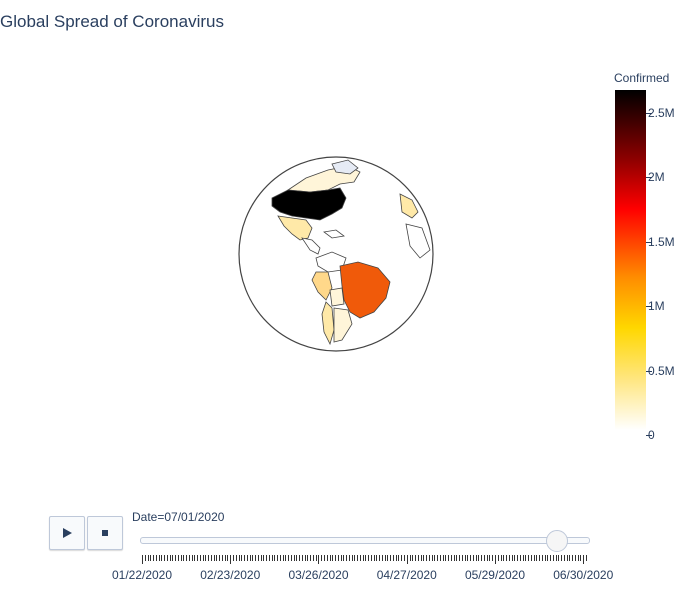 The width and height of the screenshot is (700, 600). Describe the element at coordinates (656, 177) in the screenshot. I see `colorbar-tick-label: 2M` at that location.